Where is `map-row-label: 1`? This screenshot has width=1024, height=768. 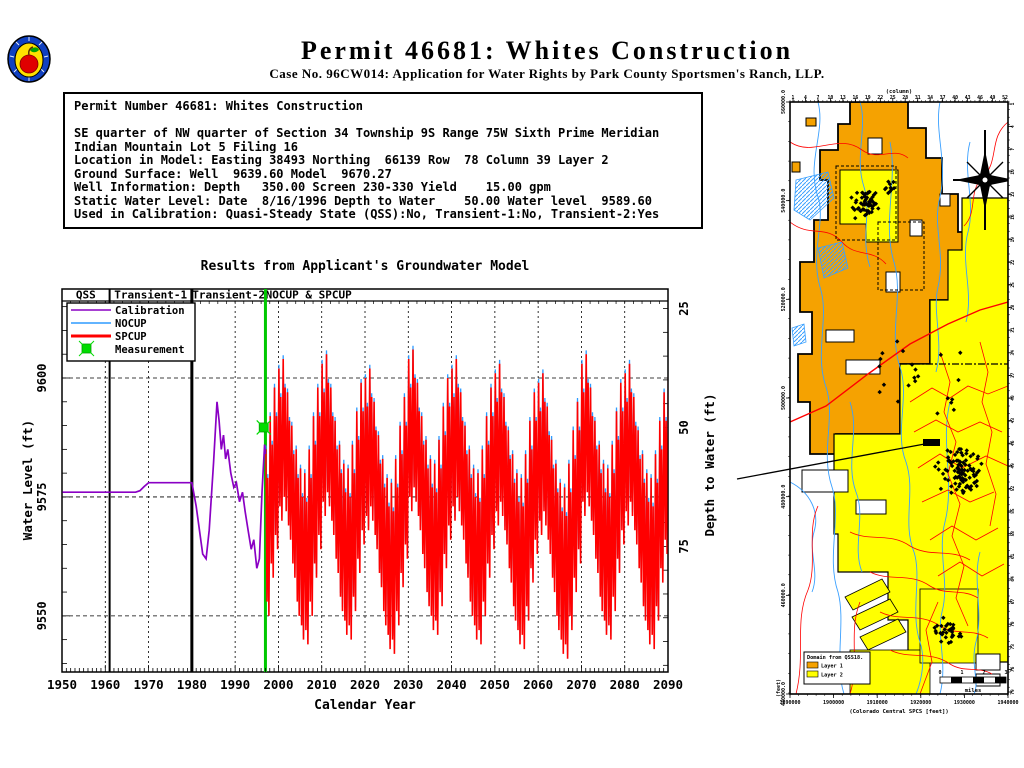 map-row-label: 1 is located at coordinates (1013, 103).